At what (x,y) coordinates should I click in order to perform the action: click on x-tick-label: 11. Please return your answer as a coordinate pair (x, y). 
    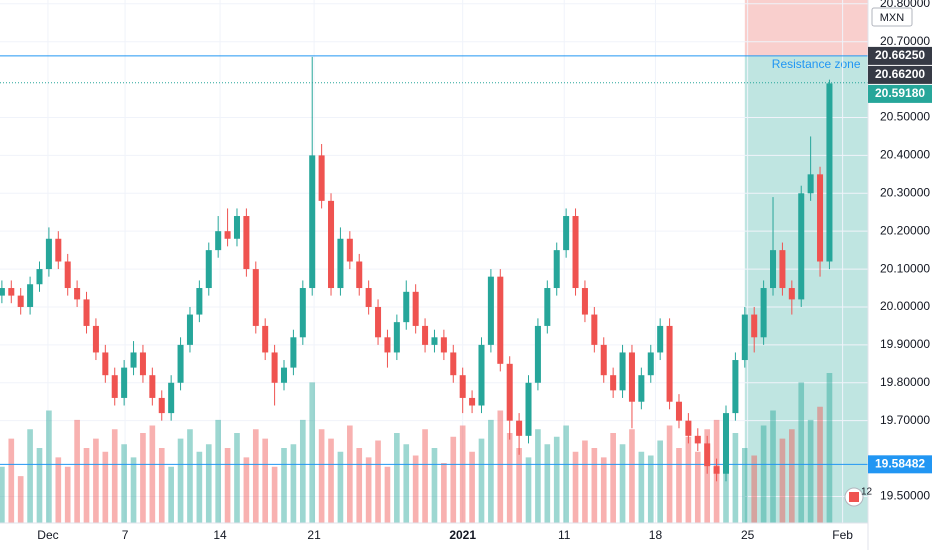
    Looking at the image, I should click on (564, 535).